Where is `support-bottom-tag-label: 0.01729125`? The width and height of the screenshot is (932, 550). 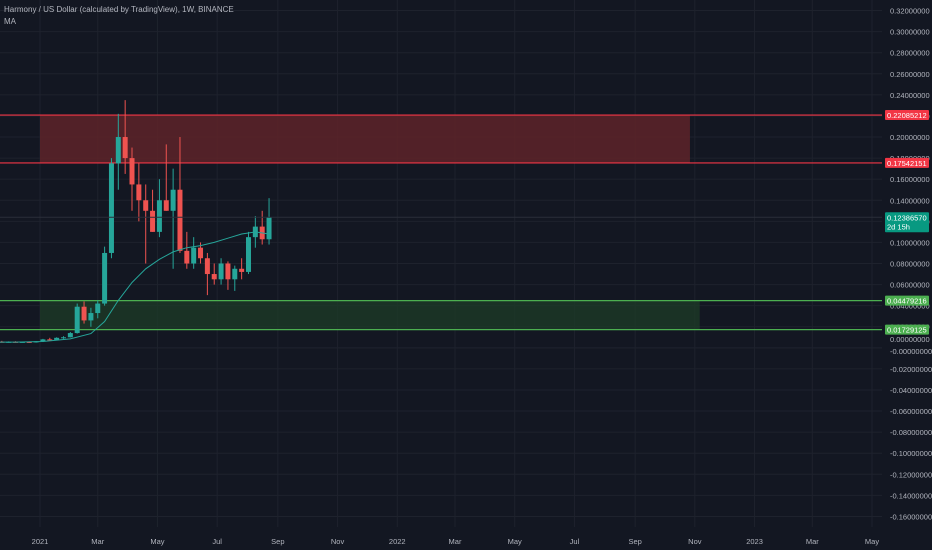
support-bottom-tag-label: 0.01729125 is located at coordinates (907, 330).